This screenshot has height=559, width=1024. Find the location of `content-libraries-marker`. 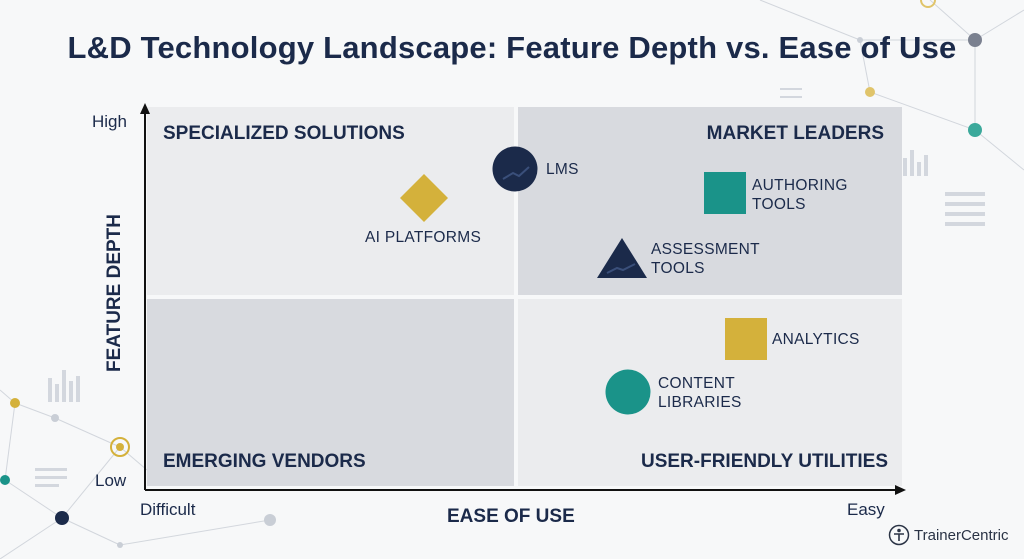

content-libraries-marker is located at coordinates (628, 392).